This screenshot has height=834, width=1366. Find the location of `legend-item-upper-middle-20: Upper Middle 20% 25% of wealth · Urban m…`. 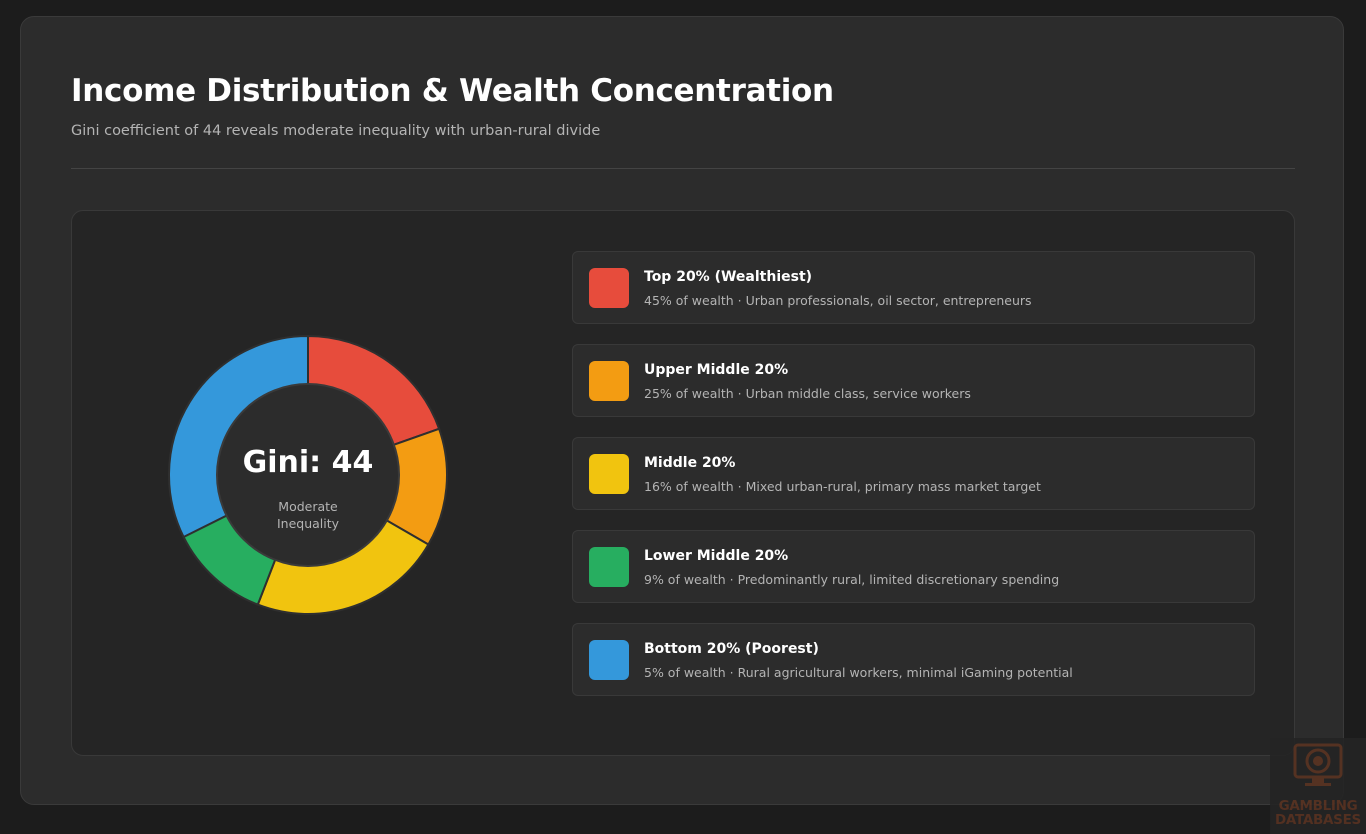

legend-item-upper-middle-20: Upper Middle 20% 25% of wealth · Urban m… is located at coordinates (913, 380).